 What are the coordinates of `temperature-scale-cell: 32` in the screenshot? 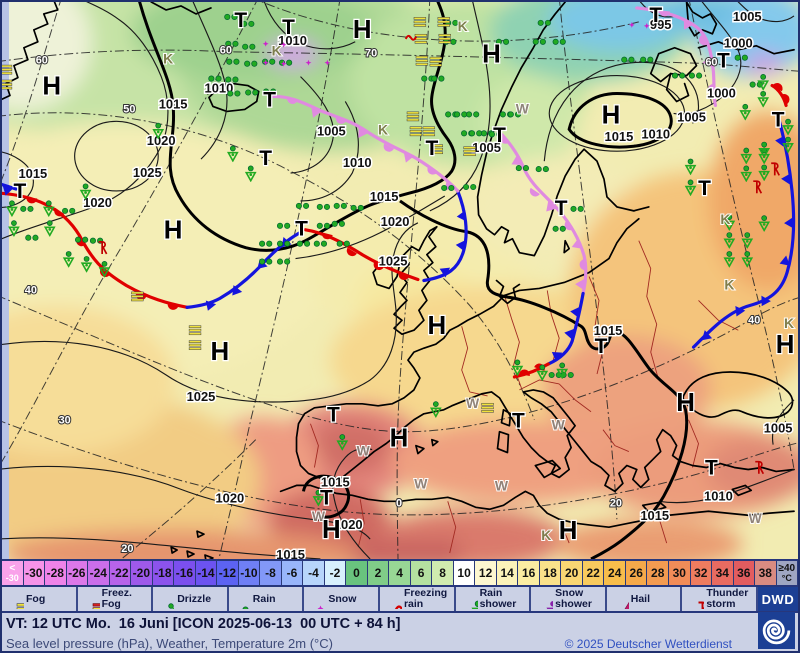 It's located at (701, 573).